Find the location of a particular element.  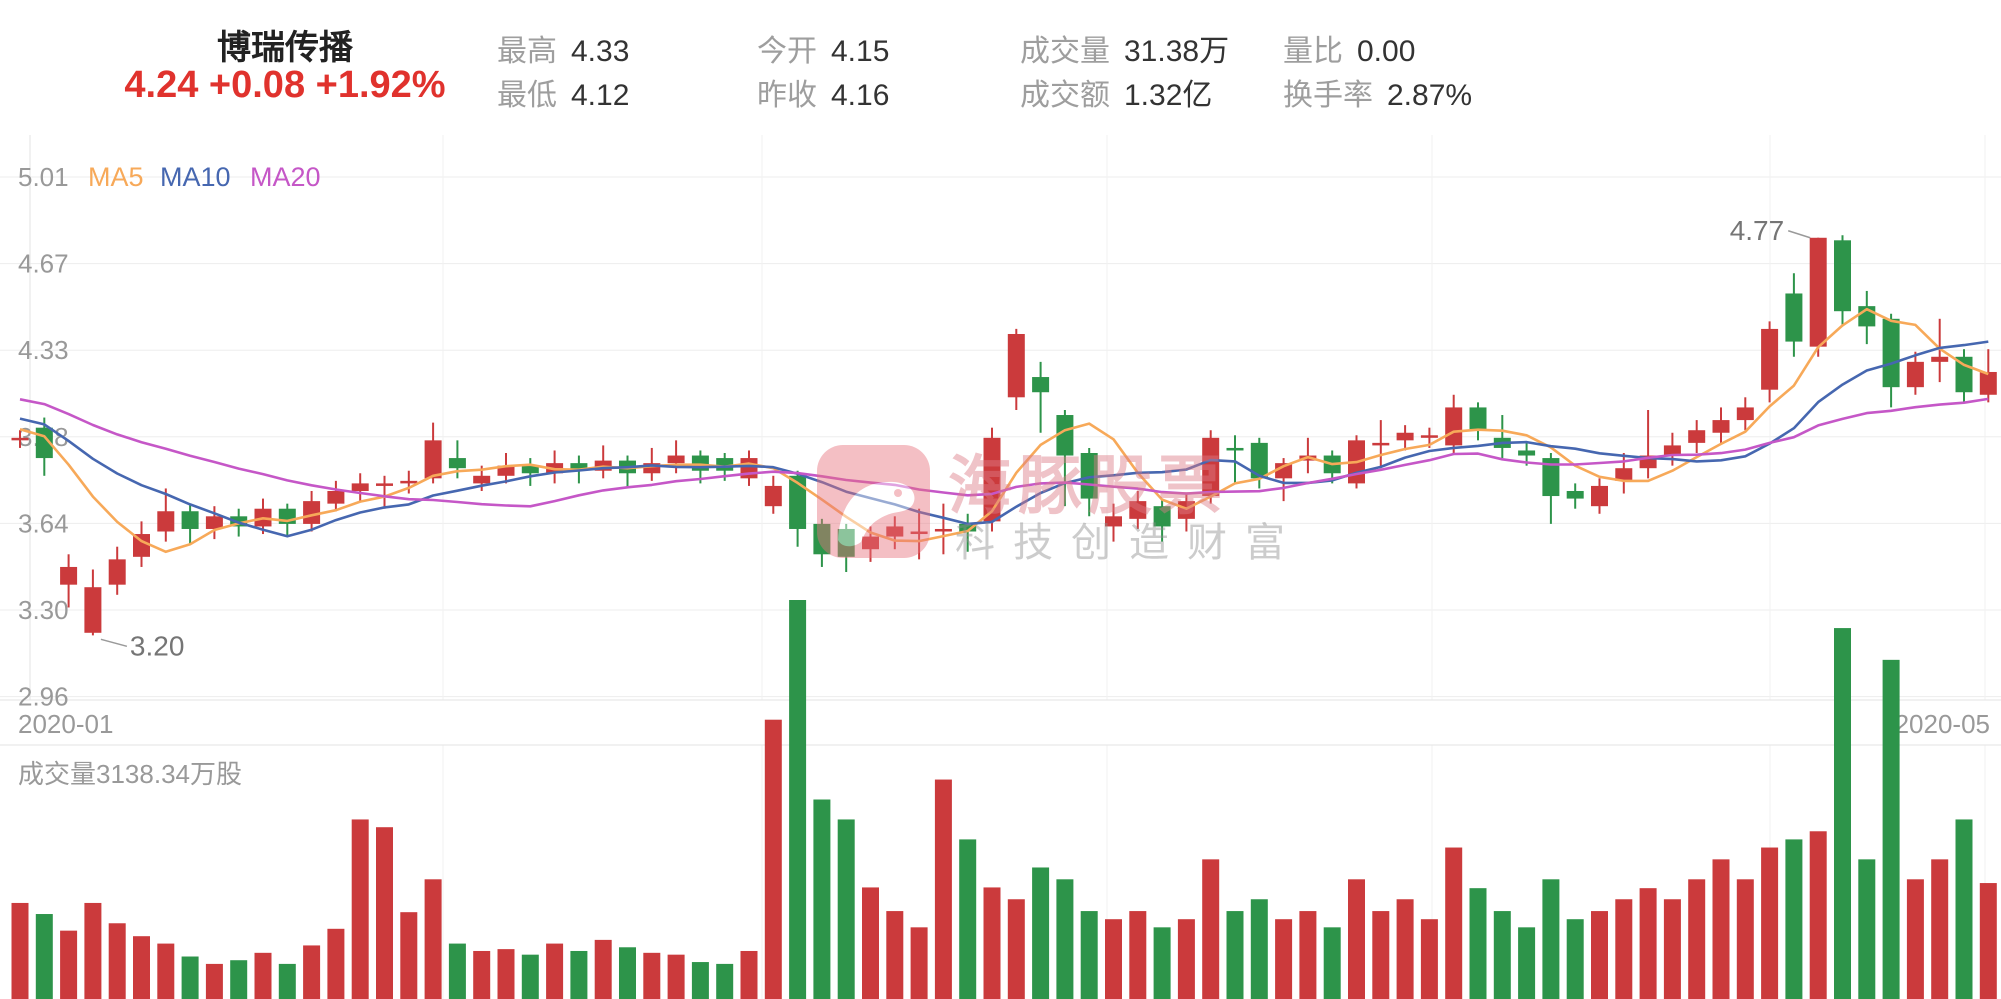

legend-ma10: MA10 is located at coordinates (195, 177).